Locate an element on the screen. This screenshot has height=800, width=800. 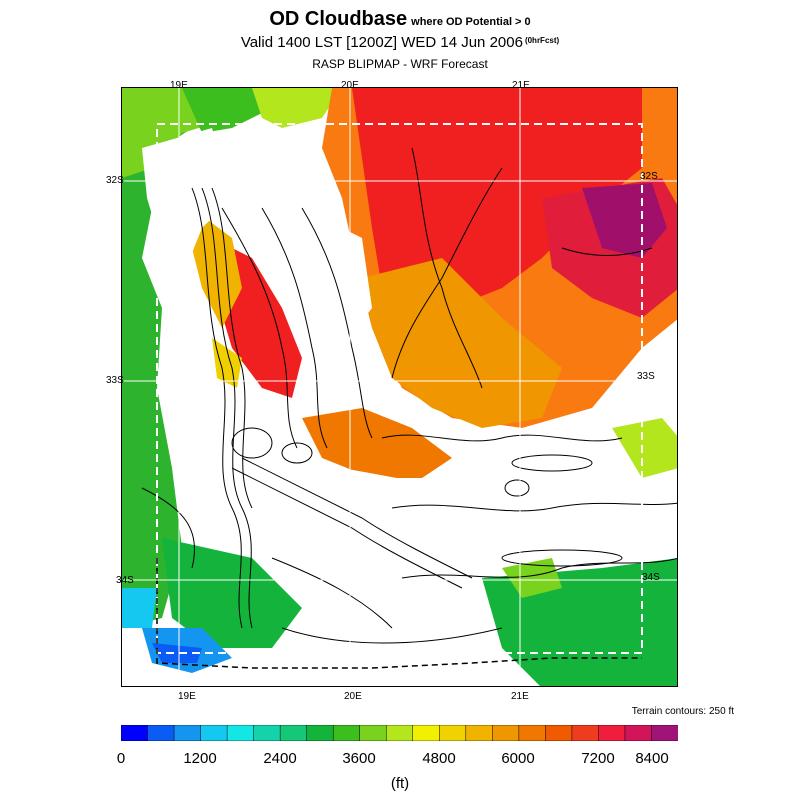
coastline is located at coordinates (399, 613).